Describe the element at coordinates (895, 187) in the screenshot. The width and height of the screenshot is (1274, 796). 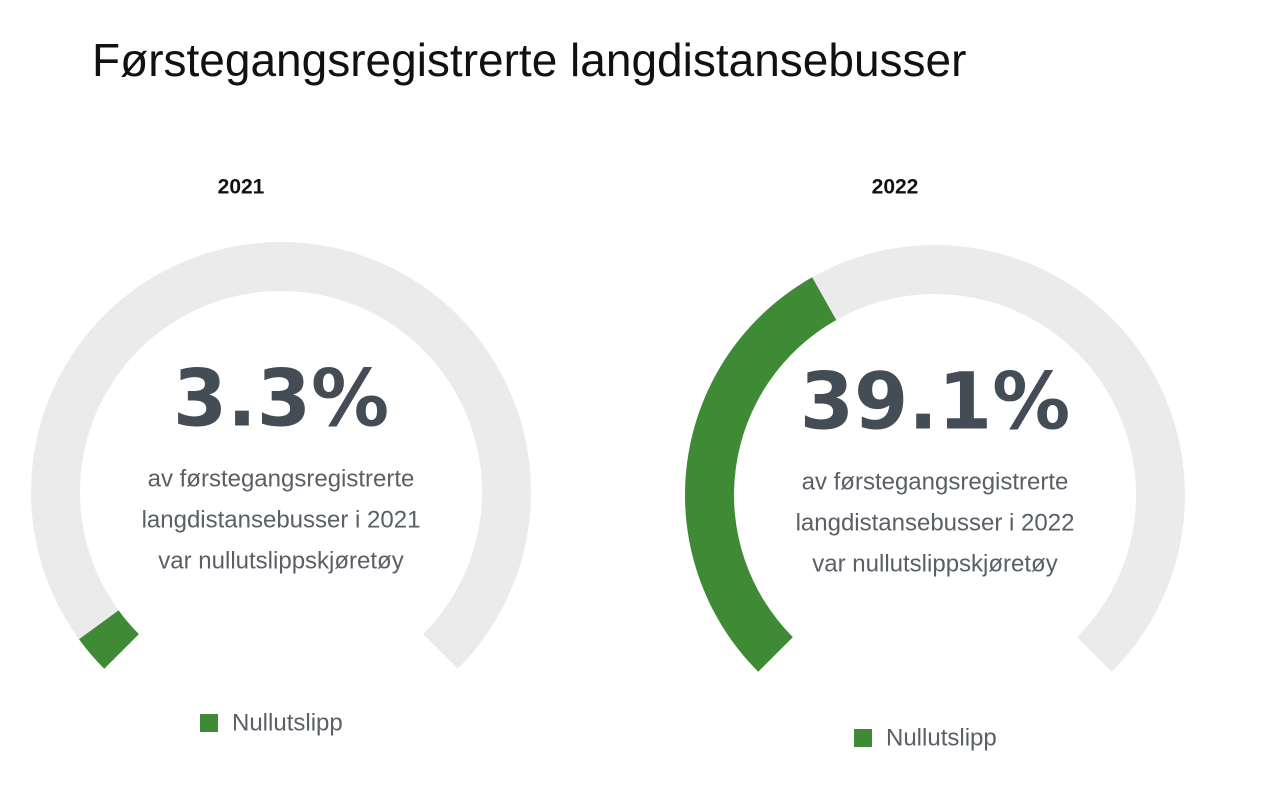
I see `chart-title: 2022` at that location.